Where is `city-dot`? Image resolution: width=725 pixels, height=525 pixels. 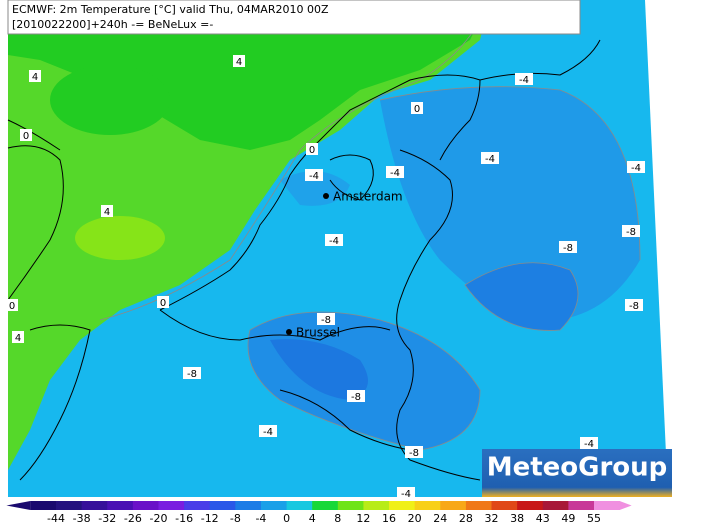
city-dot is located at coordinates (289, 332).